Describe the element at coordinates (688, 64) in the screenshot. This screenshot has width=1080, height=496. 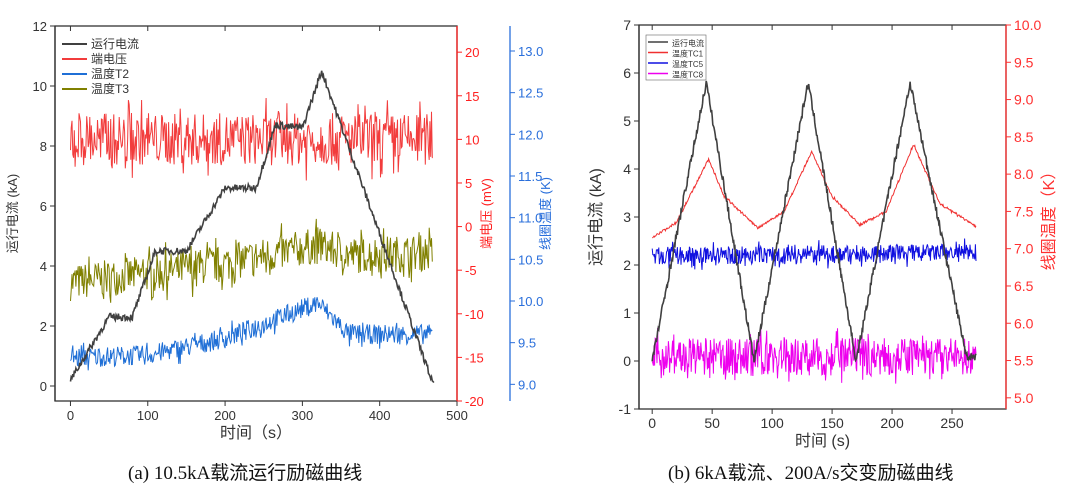
I see `legend-entry: 温度TC5` at that location.